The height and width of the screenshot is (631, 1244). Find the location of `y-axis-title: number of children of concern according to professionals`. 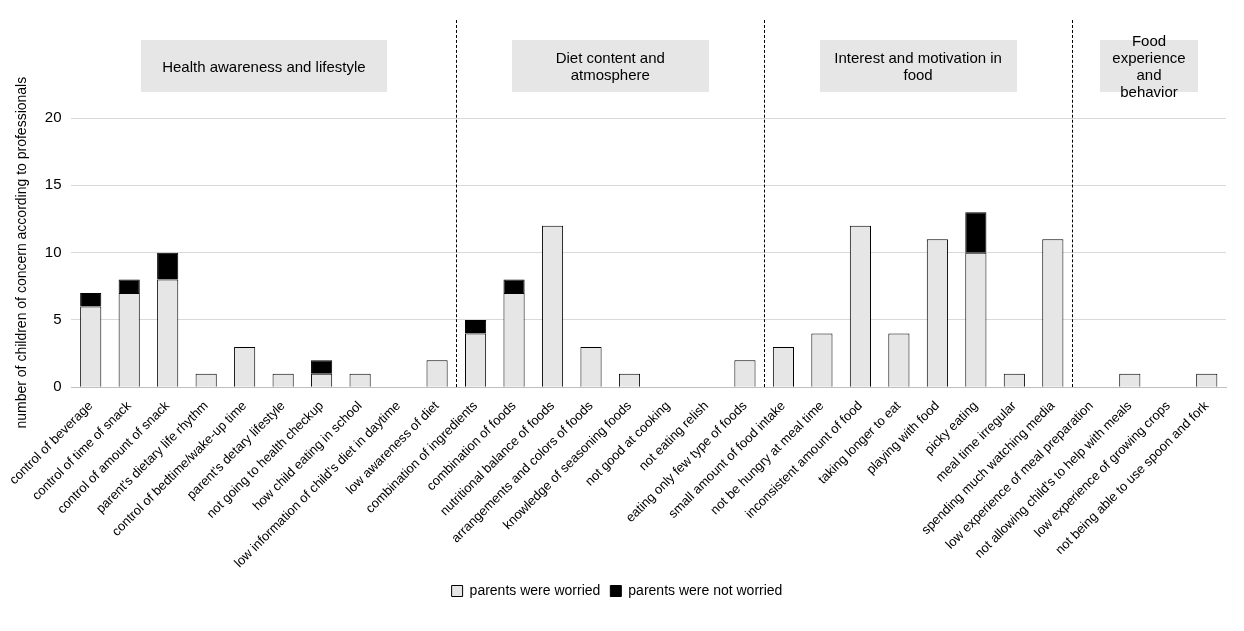

y-axis-title: number of children of concern according to professionals is located at coordinates (21, 252).